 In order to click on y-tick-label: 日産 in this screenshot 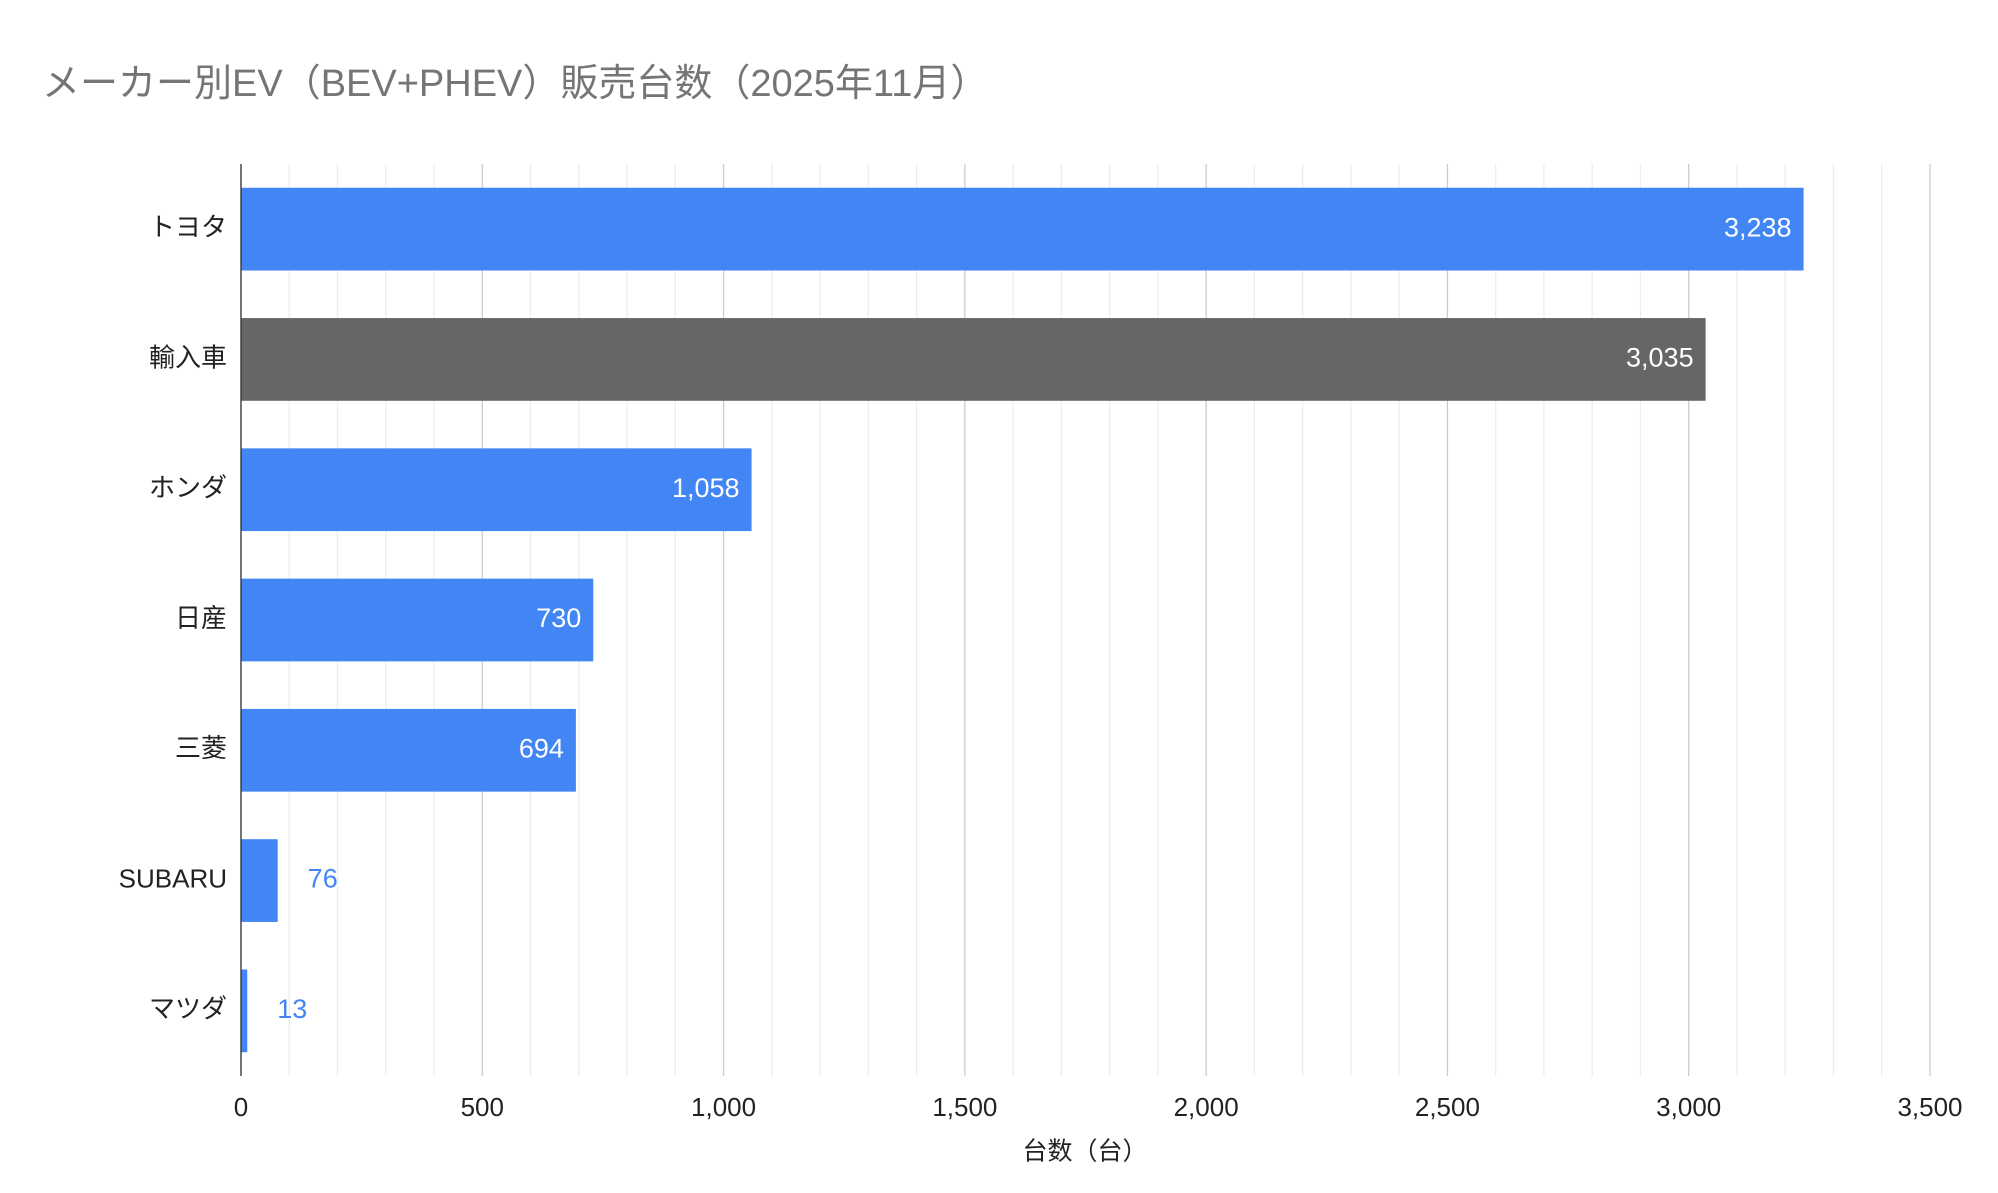, I will do `click(201, 618)`.